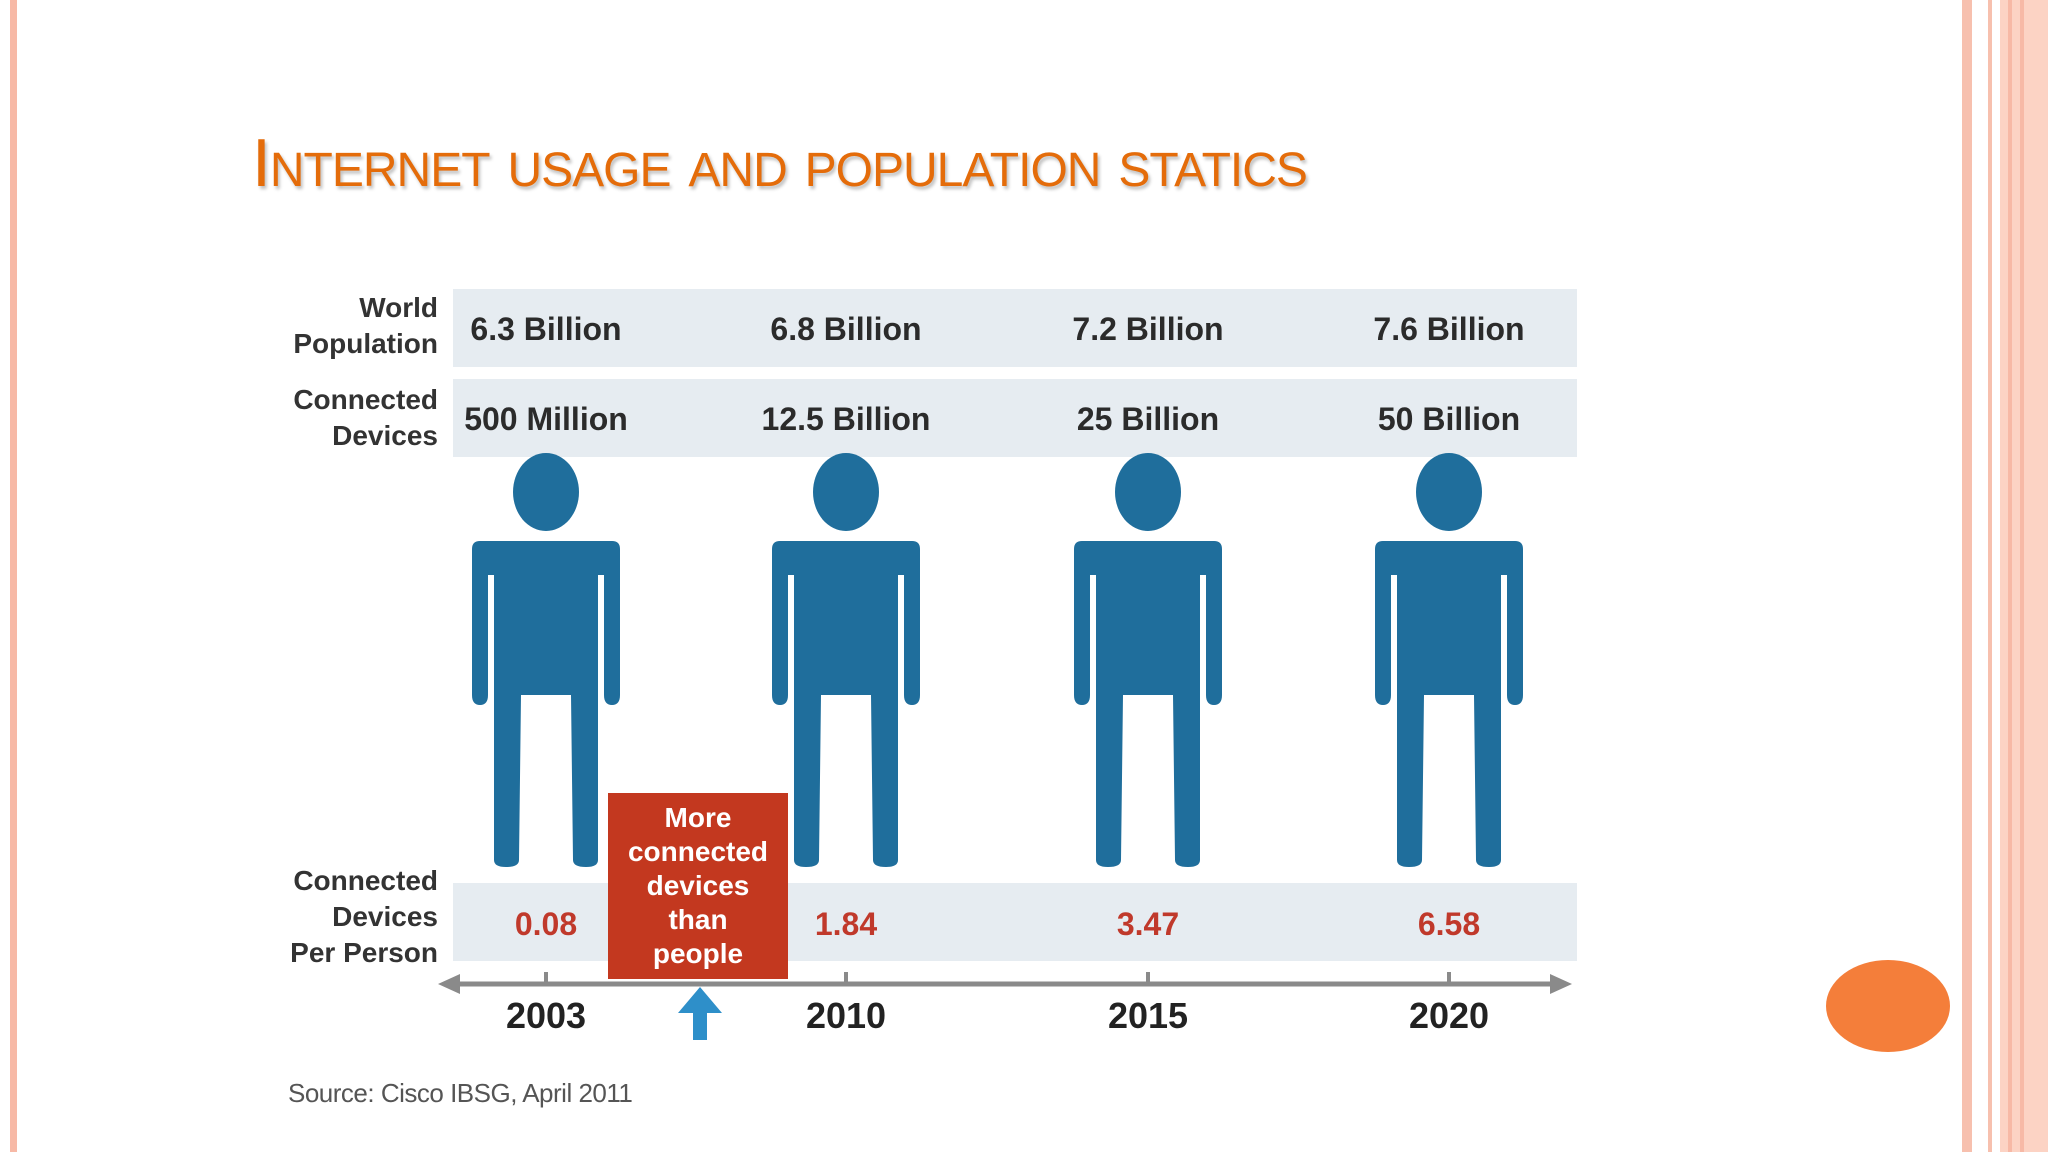  I want to click on population-value: 7.6 Billion, so click(1448, 329).